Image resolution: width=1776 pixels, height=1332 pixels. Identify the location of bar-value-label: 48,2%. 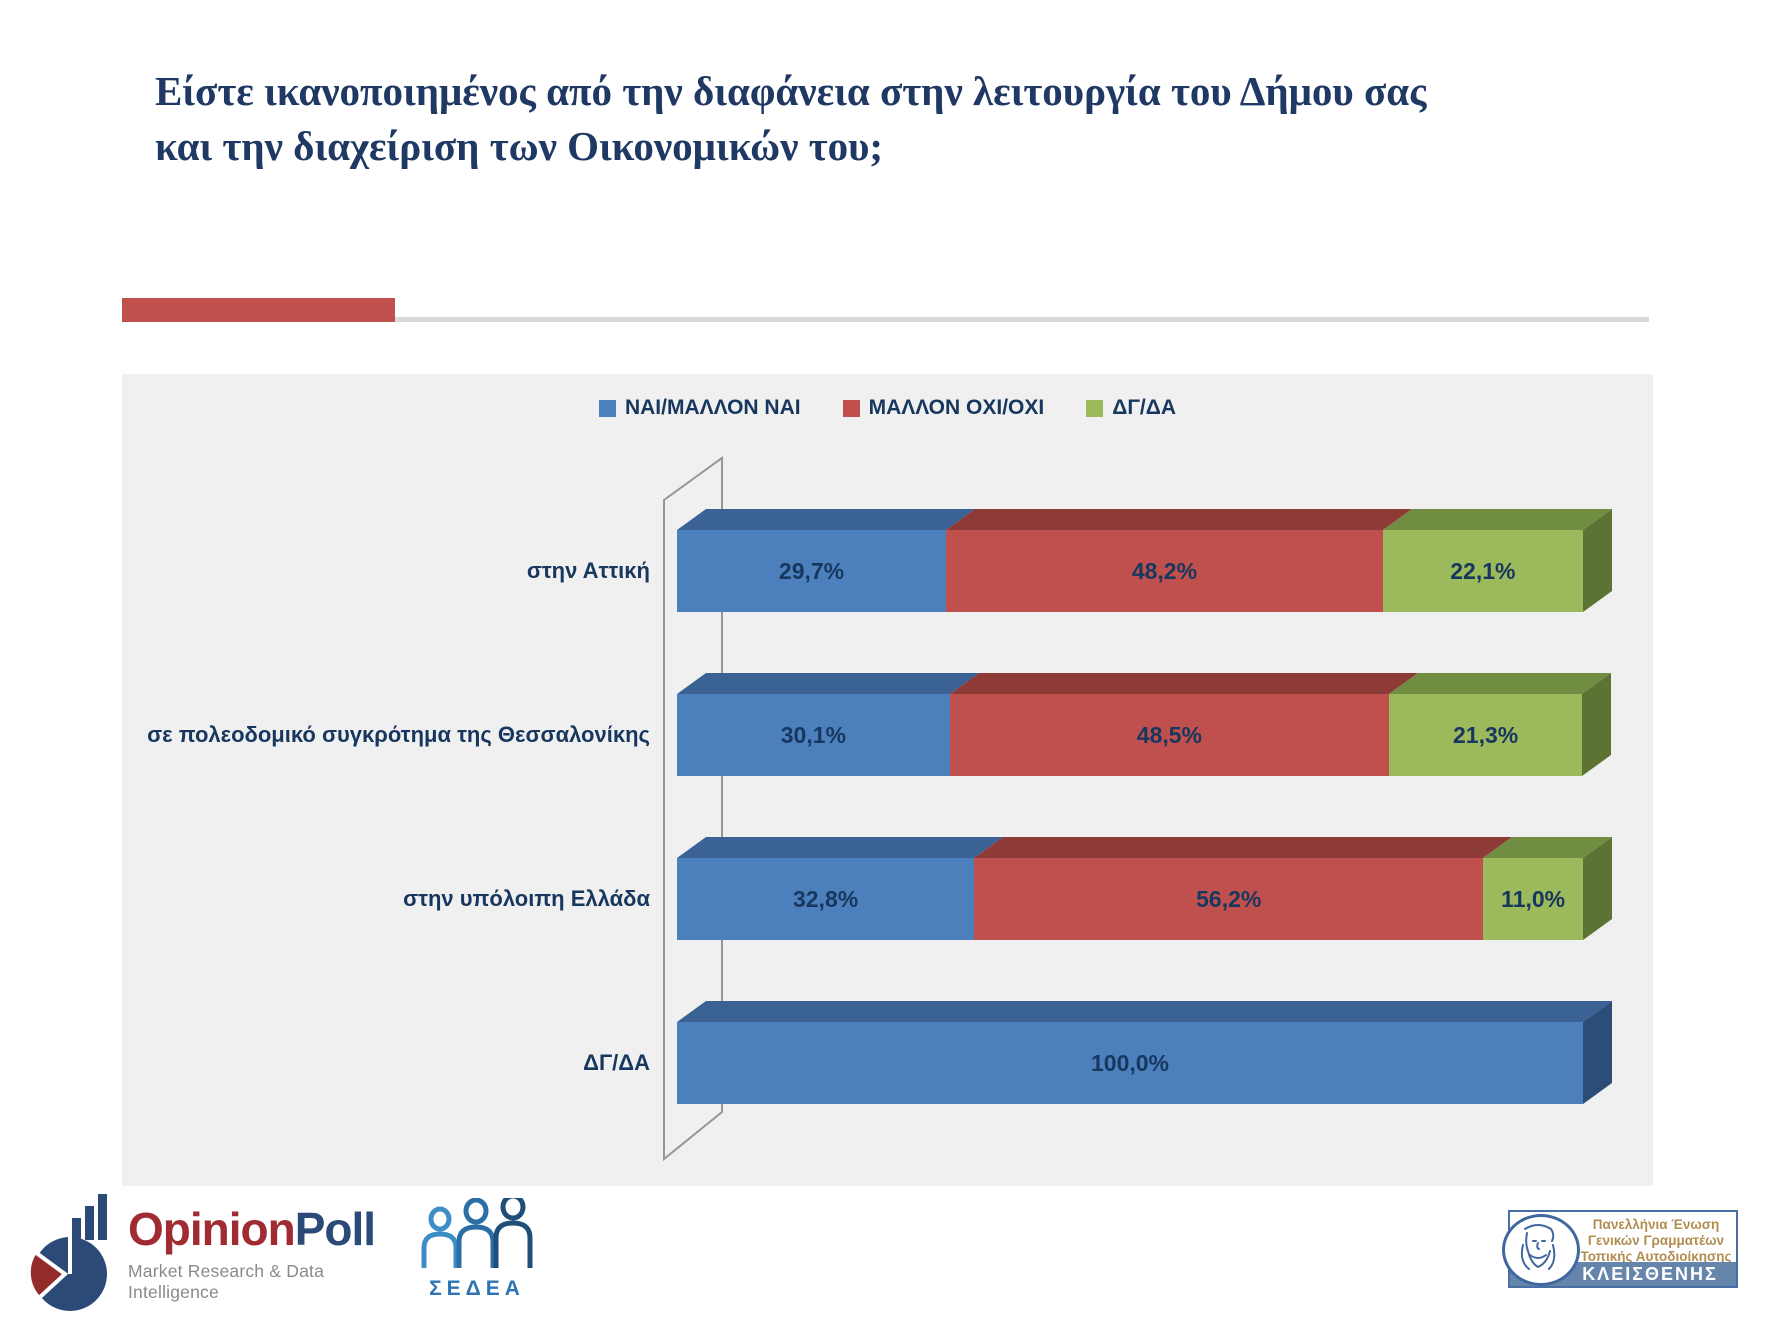
(1164, 570).